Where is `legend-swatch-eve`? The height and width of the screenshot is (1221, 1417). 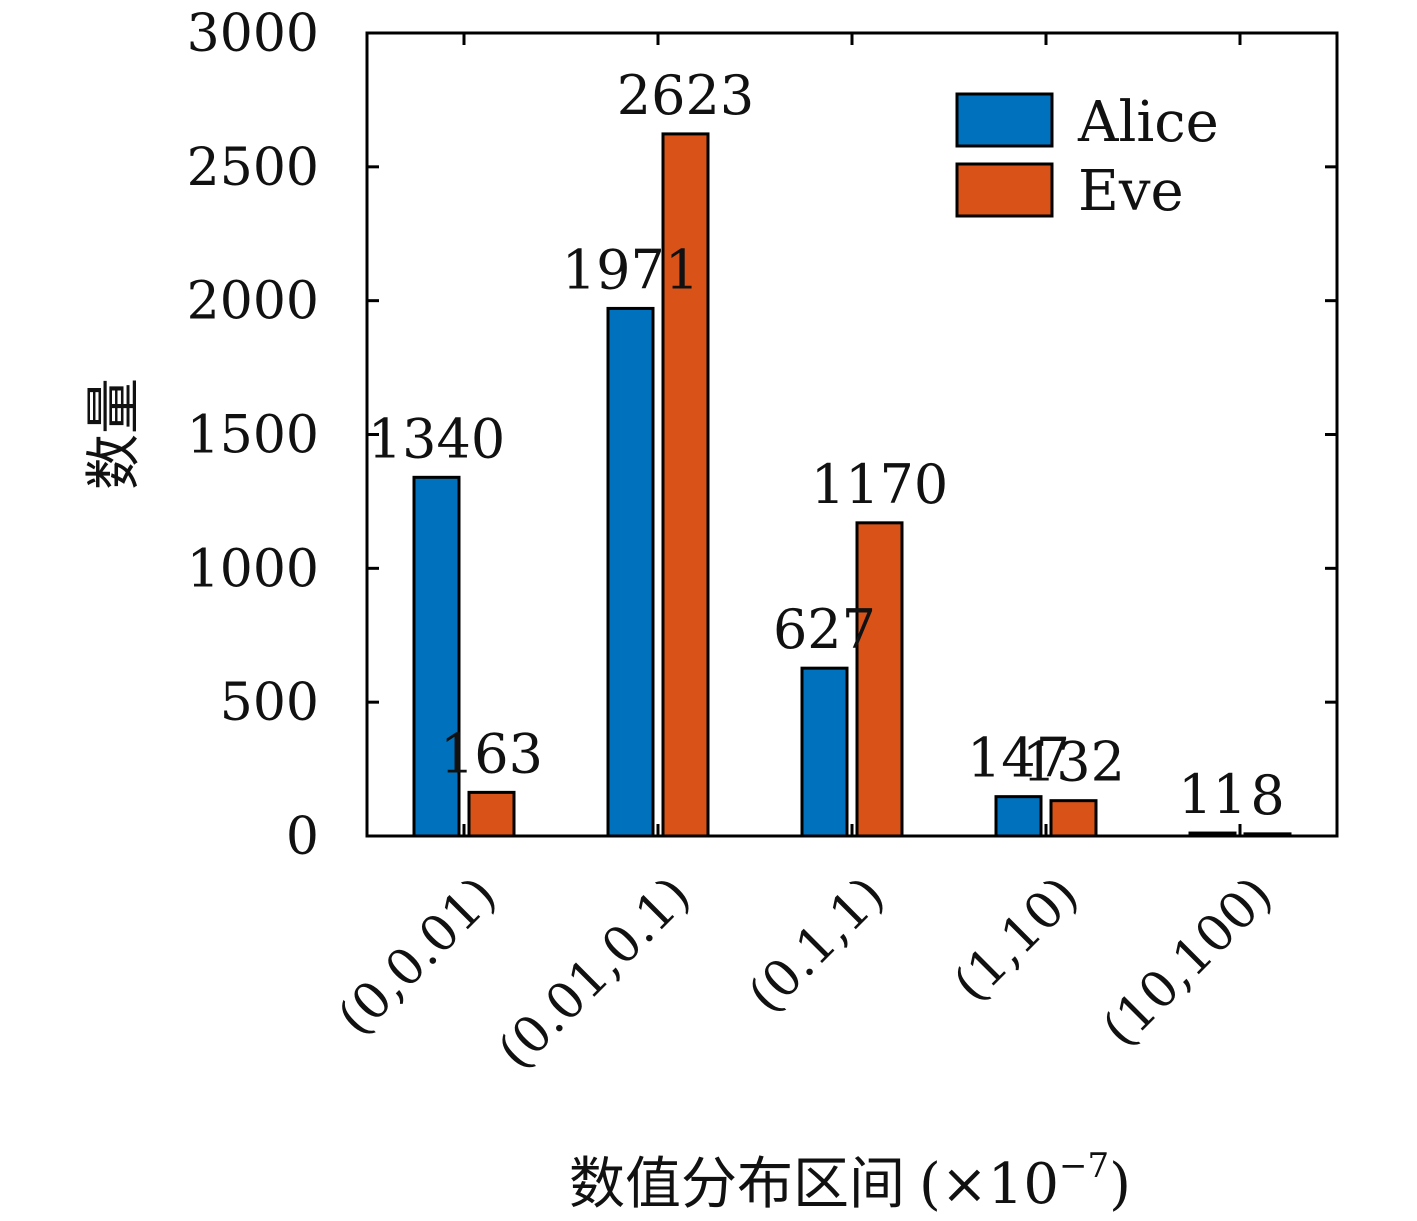 legend-swatch-eve is located at coordinates (1004, 190).